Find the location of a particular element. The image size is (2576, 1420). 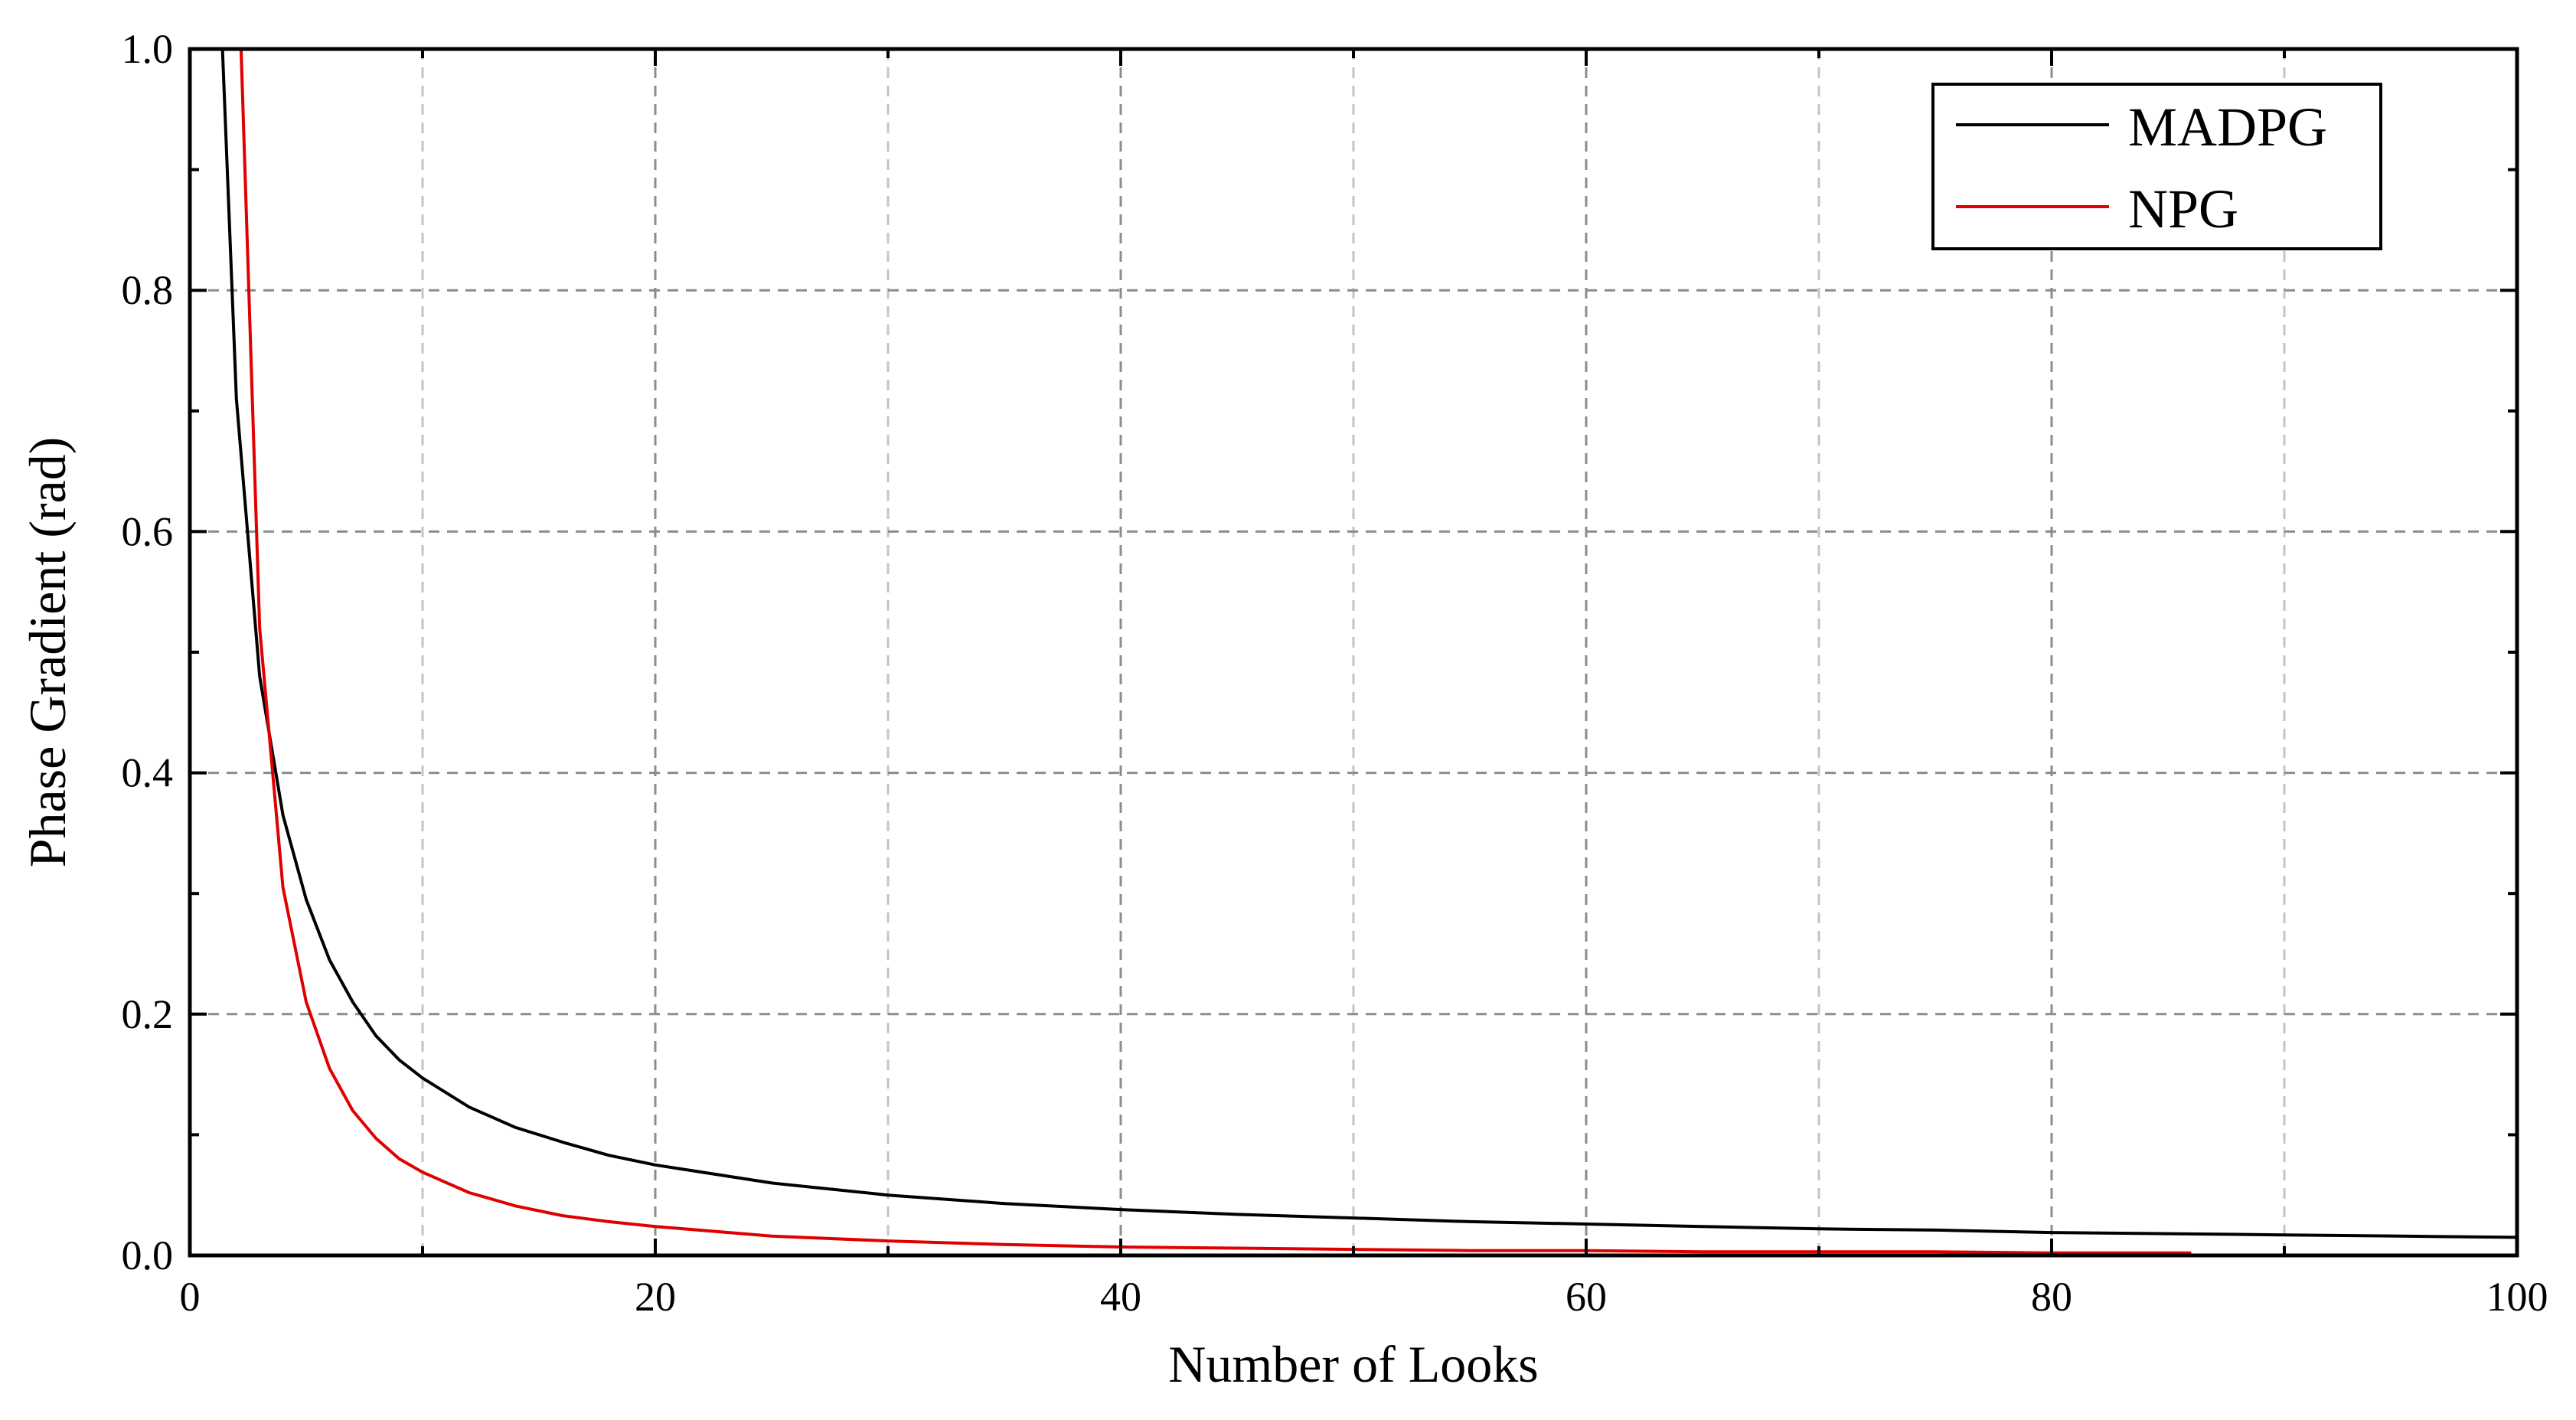

x-axis-title: Number of Looks is located at coordinates (1353, 1364).